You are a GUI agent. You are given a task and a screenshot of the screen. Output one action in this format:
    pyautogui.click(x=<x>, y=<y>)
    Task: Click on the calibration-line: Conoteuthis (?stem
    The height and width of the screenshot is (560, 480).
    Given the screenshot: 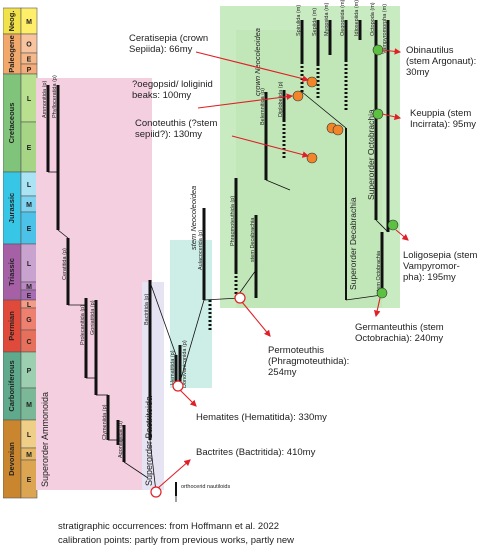 What is the action you would take?
    pyautogui.click(x=176, y=123)
    